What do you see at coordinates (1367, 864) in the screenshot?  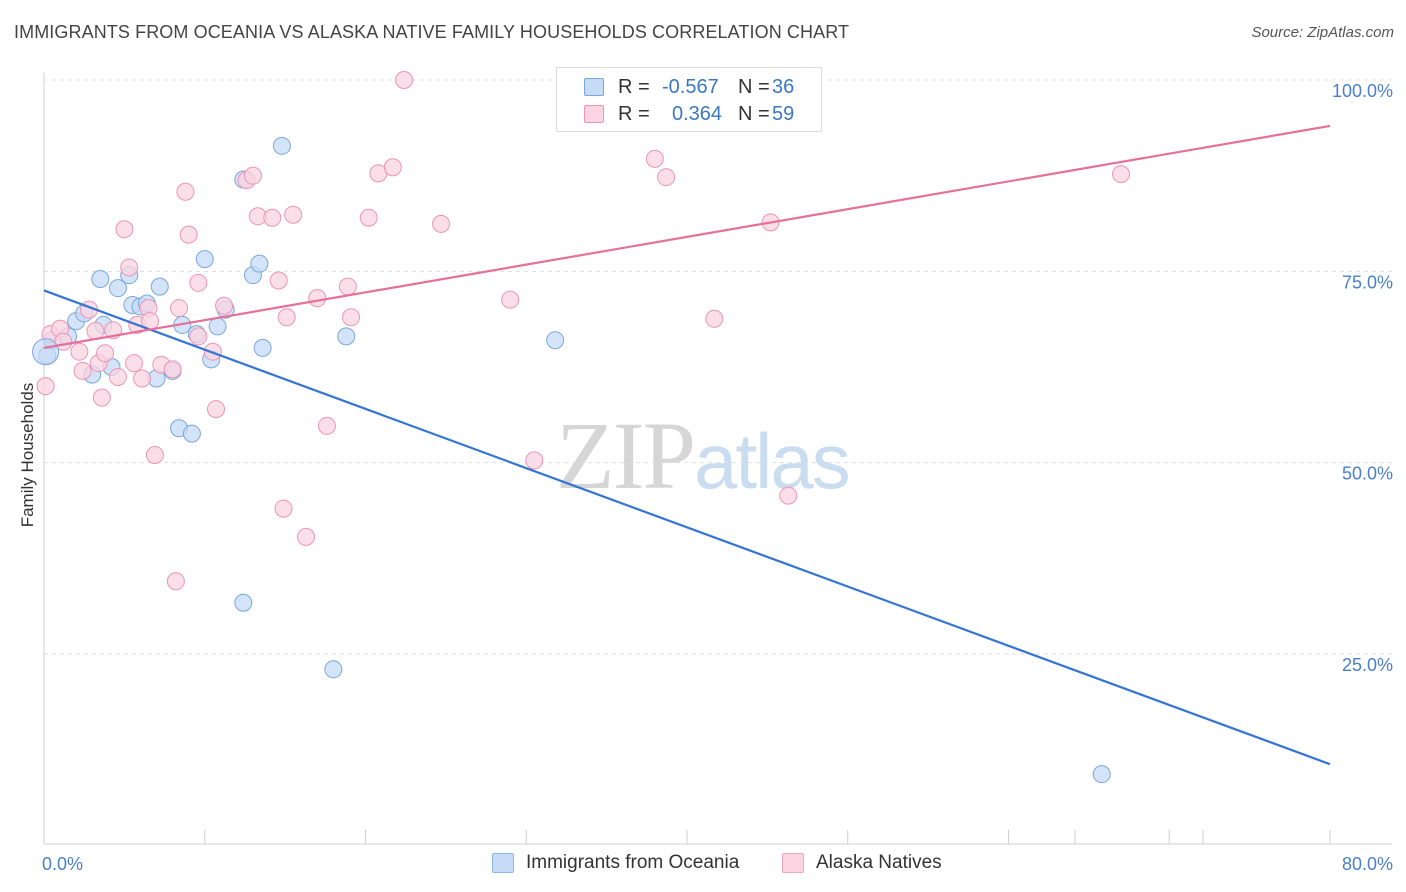 I see `x-tick-label: 80.0%` at bounding box center [1367, 864].